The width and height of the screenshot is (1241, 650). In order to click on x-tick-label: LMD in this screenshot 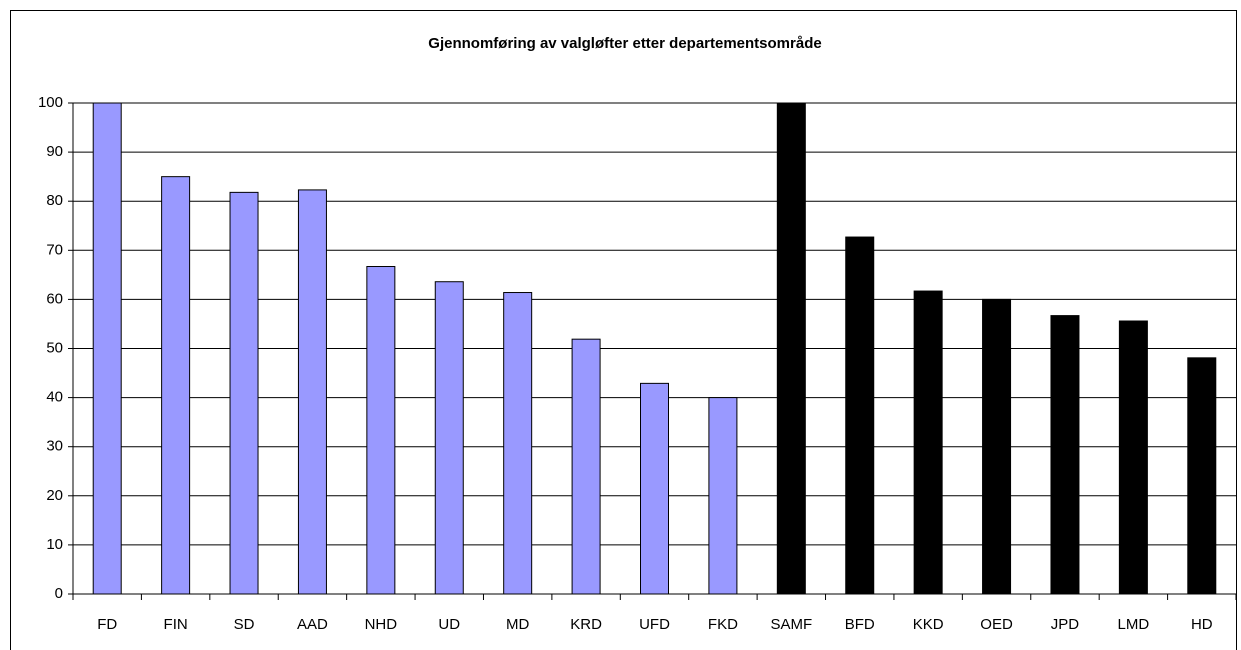, I will do `click(1134, 624)`.